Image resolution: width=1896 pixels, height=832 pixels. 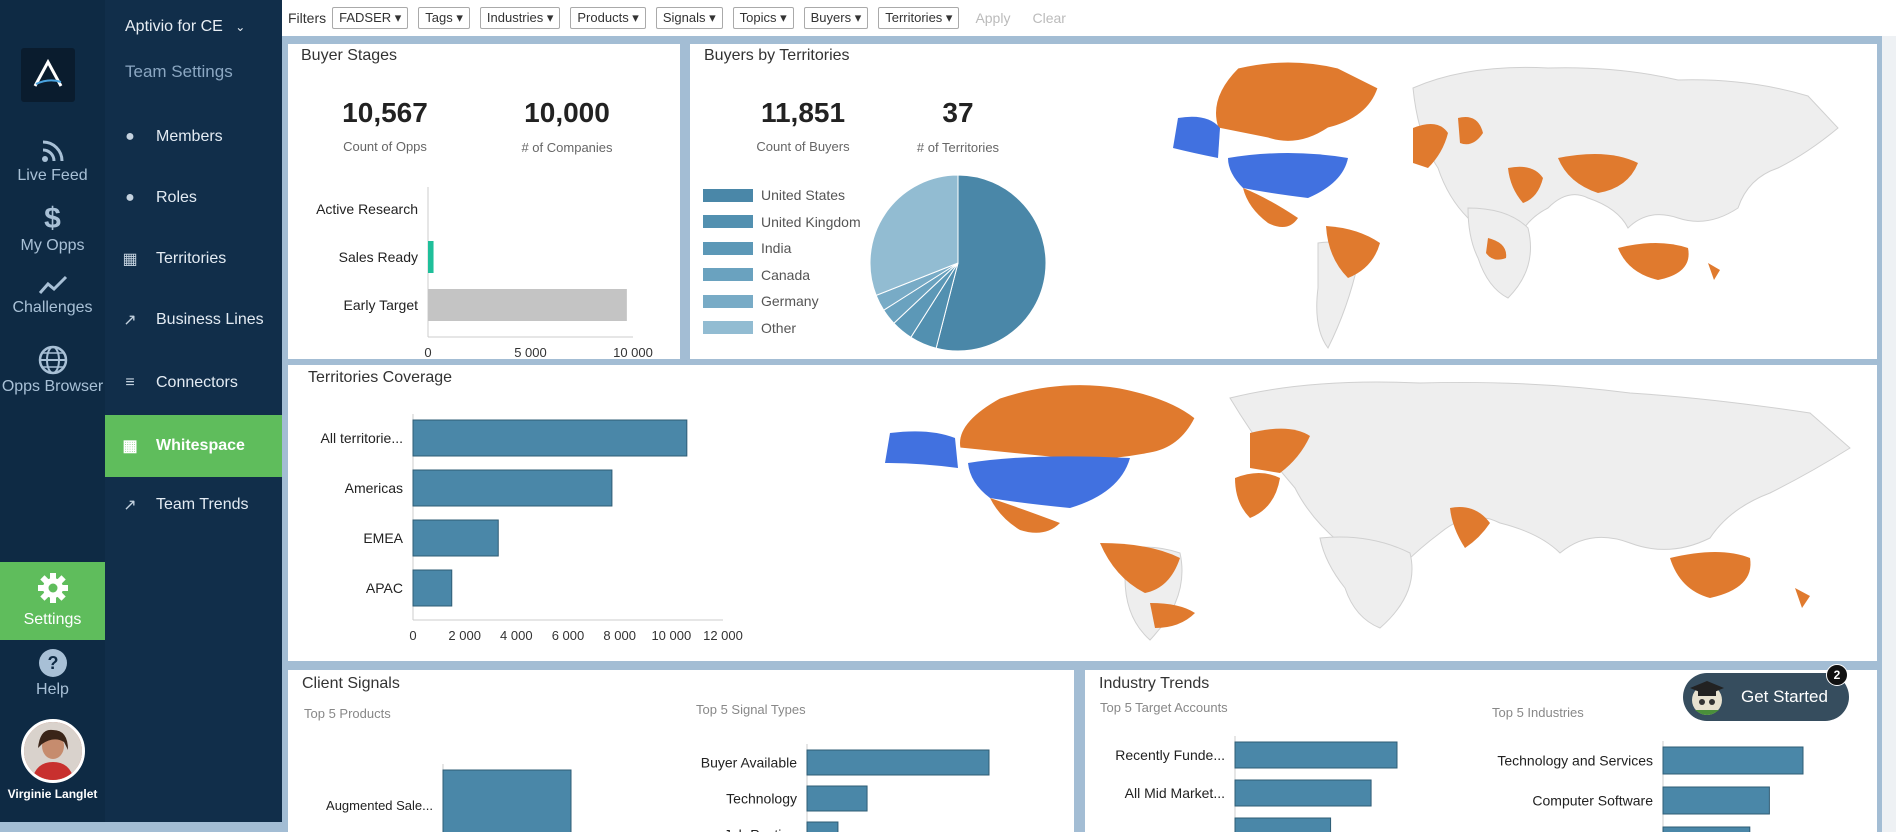 I want to click on filter-fadser: FADSER ▾, so click(x=370, y=18).